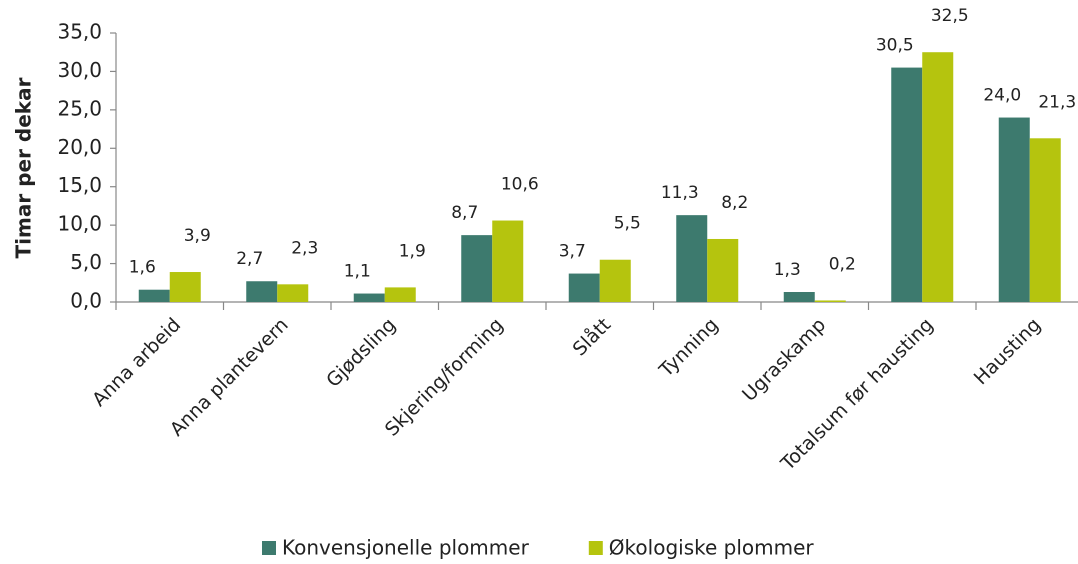 The width and height of the screenshot is (1078, 564). I want to click on value-label: 2,7, so click(249, 259).